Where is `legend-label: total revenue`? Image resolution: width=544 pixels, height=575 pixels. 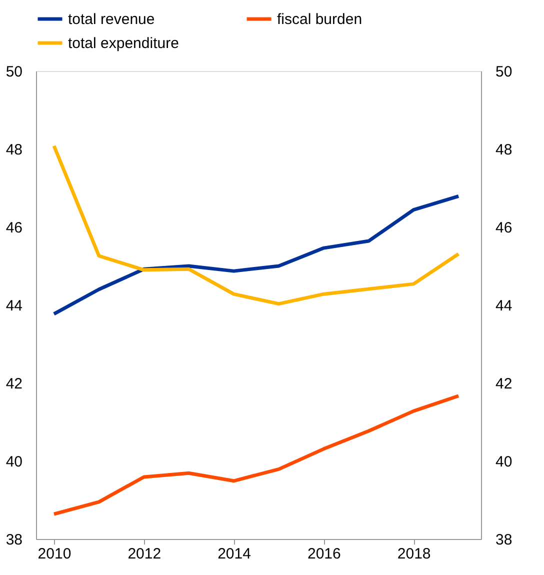
legend-label: total revenue is located at coordinates (111, 19).